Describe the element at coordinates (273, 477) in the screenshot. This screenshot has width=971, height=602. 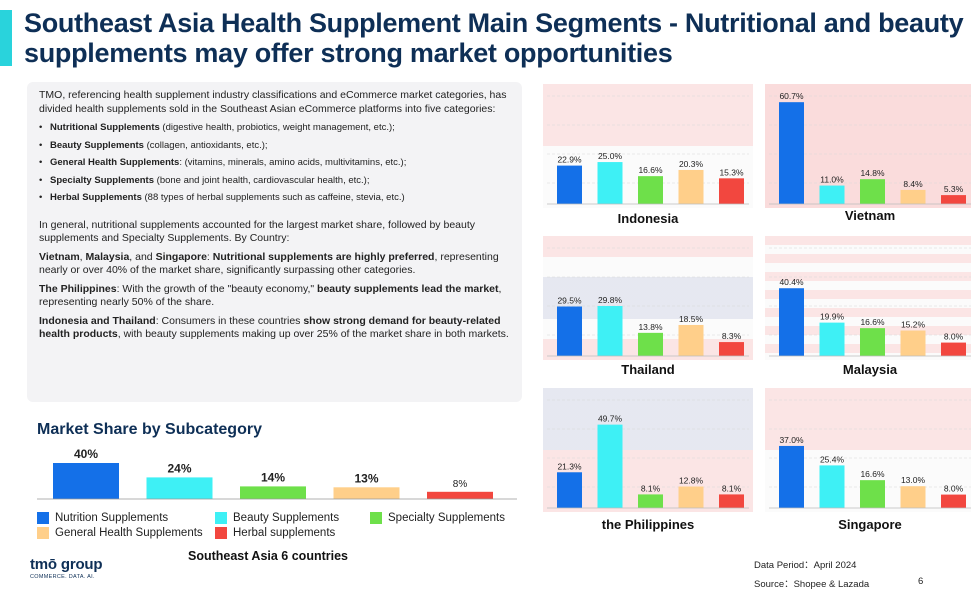
I see `data-label: 14%` at that location.